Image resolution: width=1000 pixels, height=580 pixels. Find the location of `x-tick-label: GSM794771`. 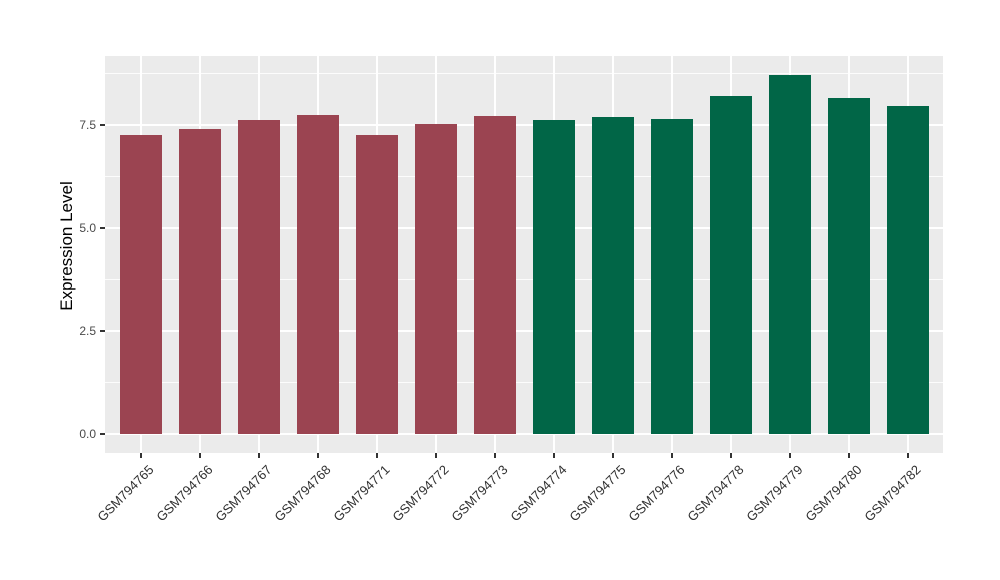

x-tick-label: GSM794771 is located at coordinates (361, 493).